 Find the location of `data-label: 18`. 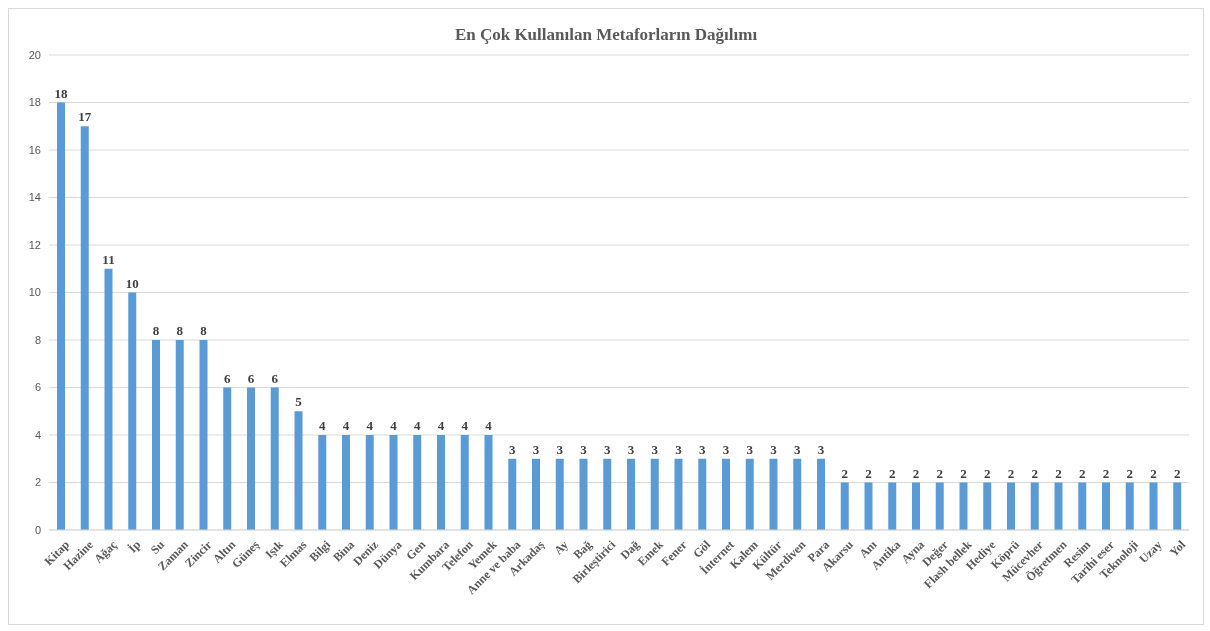

data-label: 18 is located at coordinates (61, 93).